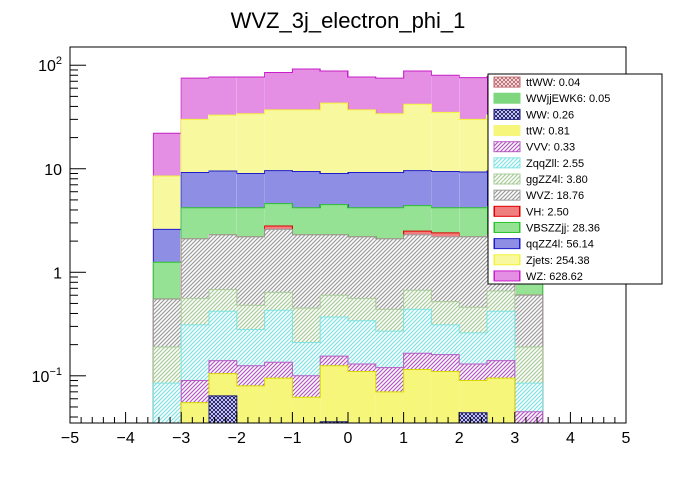 The image size is (696, 477). What do you see at coordinates (507, 147) in the screenshot?
I see `legend-swatch-VVV` at bounding box center [507, 147].